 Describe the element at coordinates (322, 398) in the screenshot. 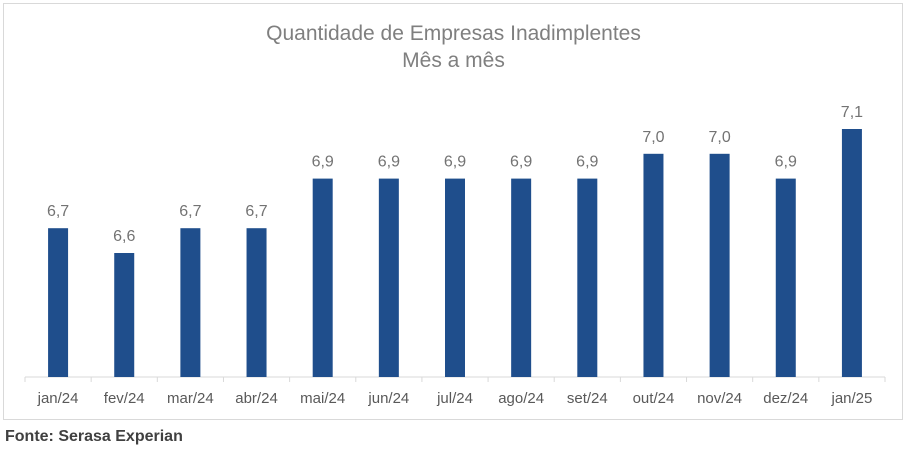

I see `x-tick-label: mai/24` at that location.